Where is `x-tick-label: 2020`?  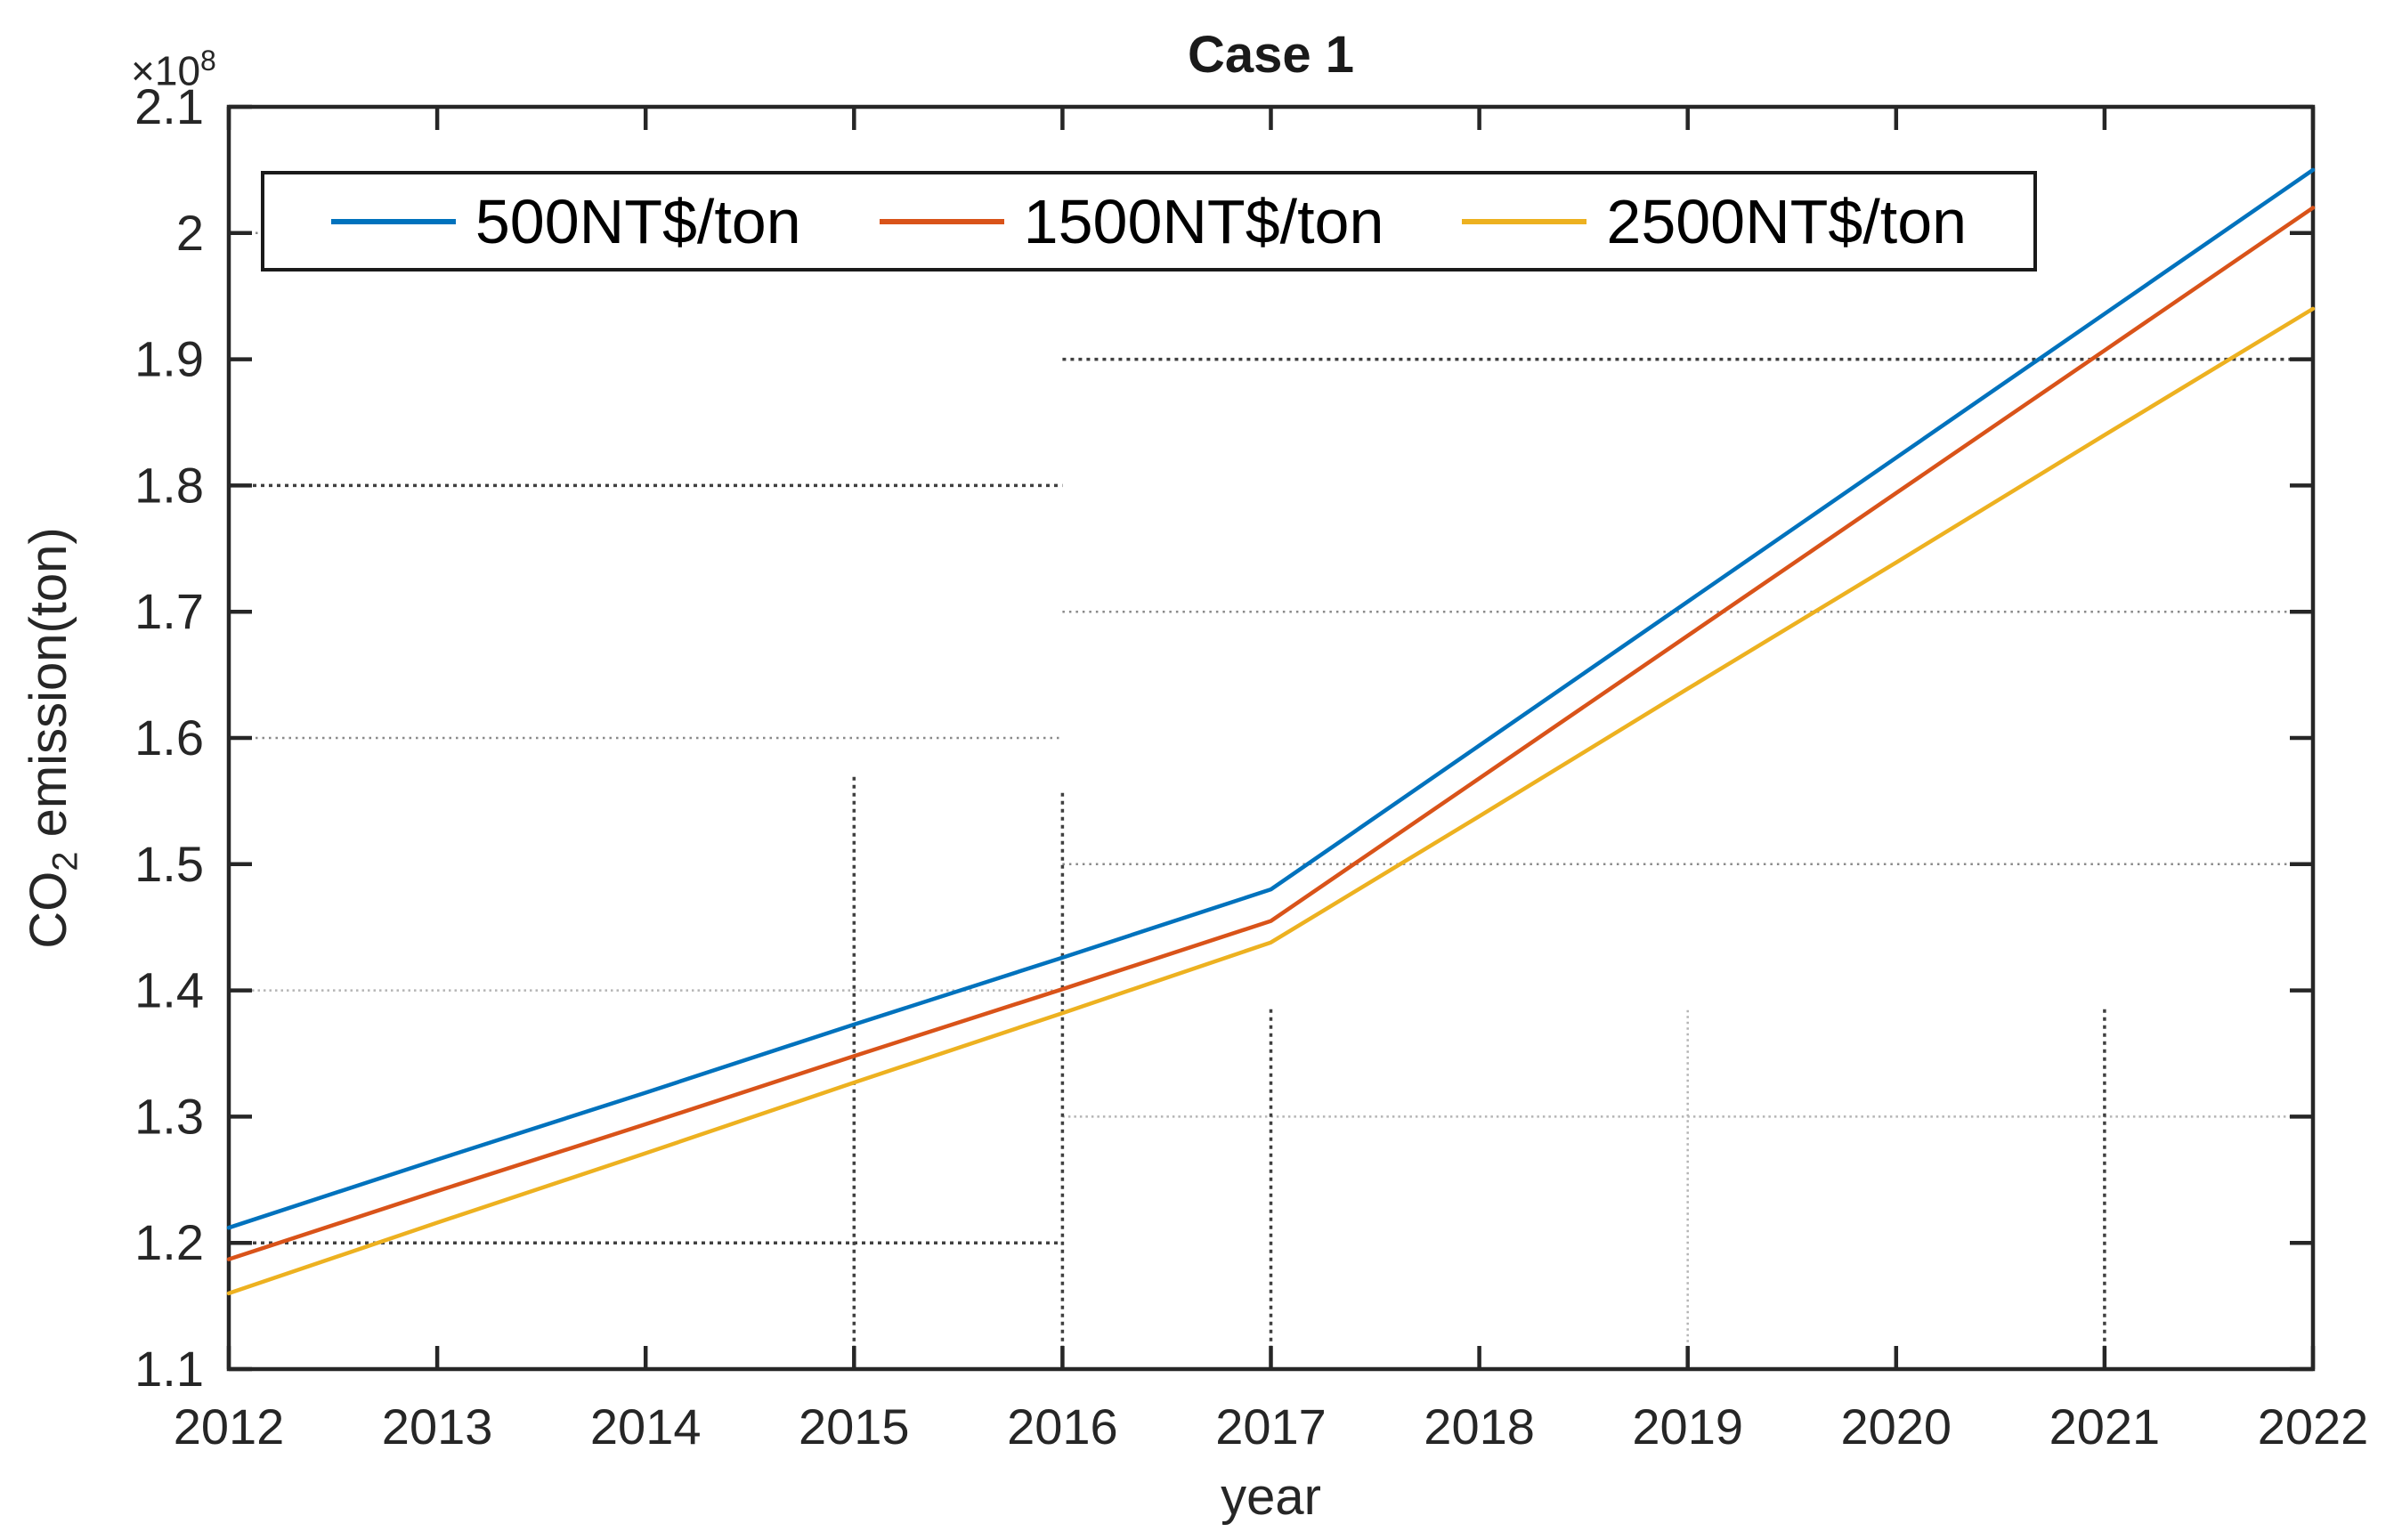 x-tick-label: 2020 is located at coordinates (1896, 1426).